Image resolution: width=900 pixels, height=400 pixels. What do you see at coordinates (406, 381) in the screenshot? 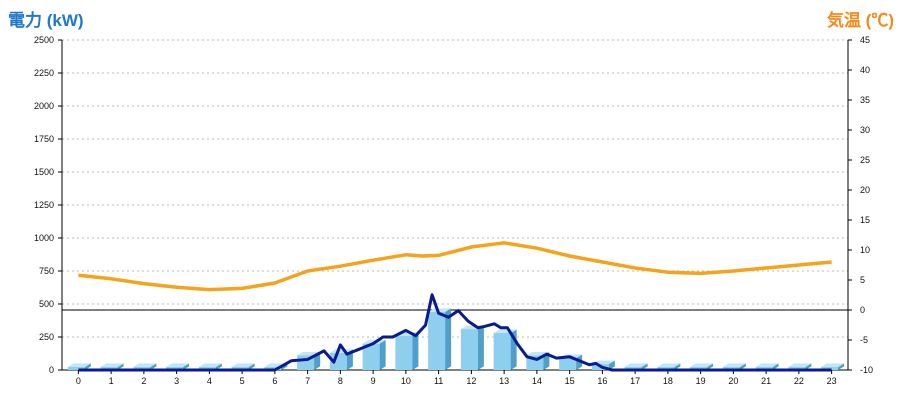
I see `x-tick-label: 10` at bounding box center [406, 381].